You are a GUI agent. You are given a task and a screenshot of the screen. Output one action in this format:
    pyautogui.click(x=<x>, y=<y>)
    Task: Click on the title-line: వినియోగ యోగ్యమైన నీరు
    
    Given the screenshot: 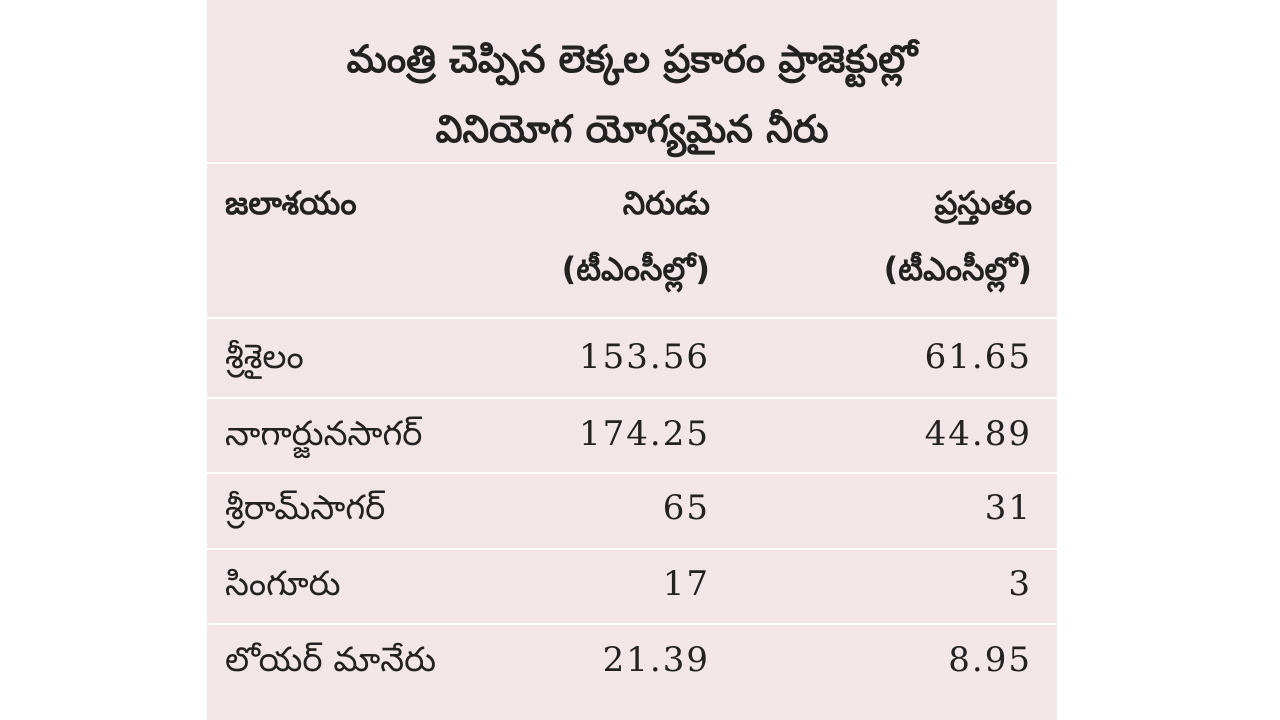 What is the action you would take?
    pyautogui.click(x=632, y=129)
    